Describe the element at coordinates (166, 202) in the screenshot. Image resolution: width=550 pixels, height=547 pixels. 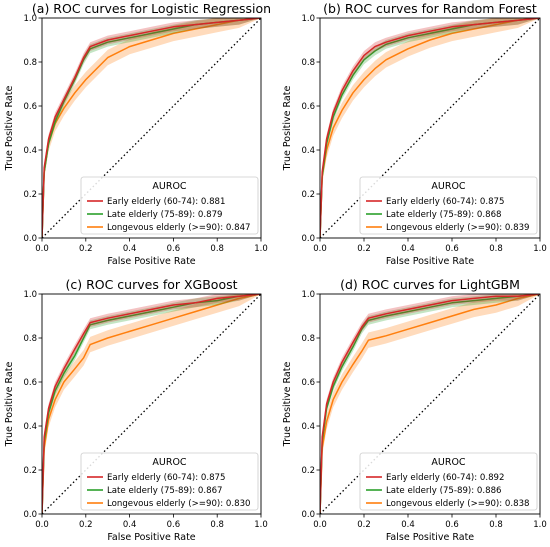
I see `legend-label-early: Early elderly (60-74): 0.881` at that location.